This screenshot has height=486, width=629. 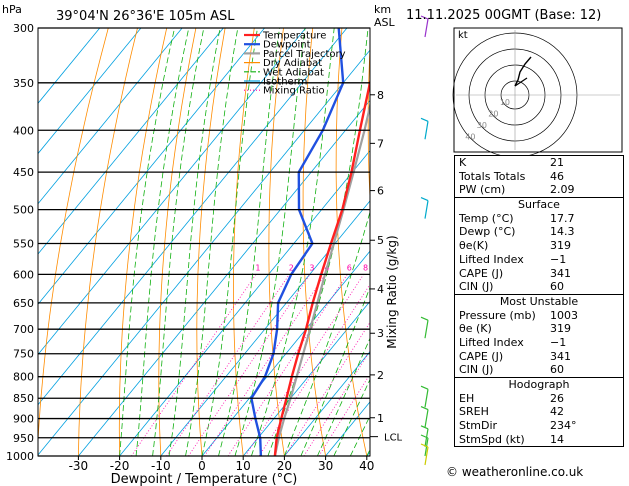 I want to click on surface-row: CIN (J) 60, so click(x=539, y=287).